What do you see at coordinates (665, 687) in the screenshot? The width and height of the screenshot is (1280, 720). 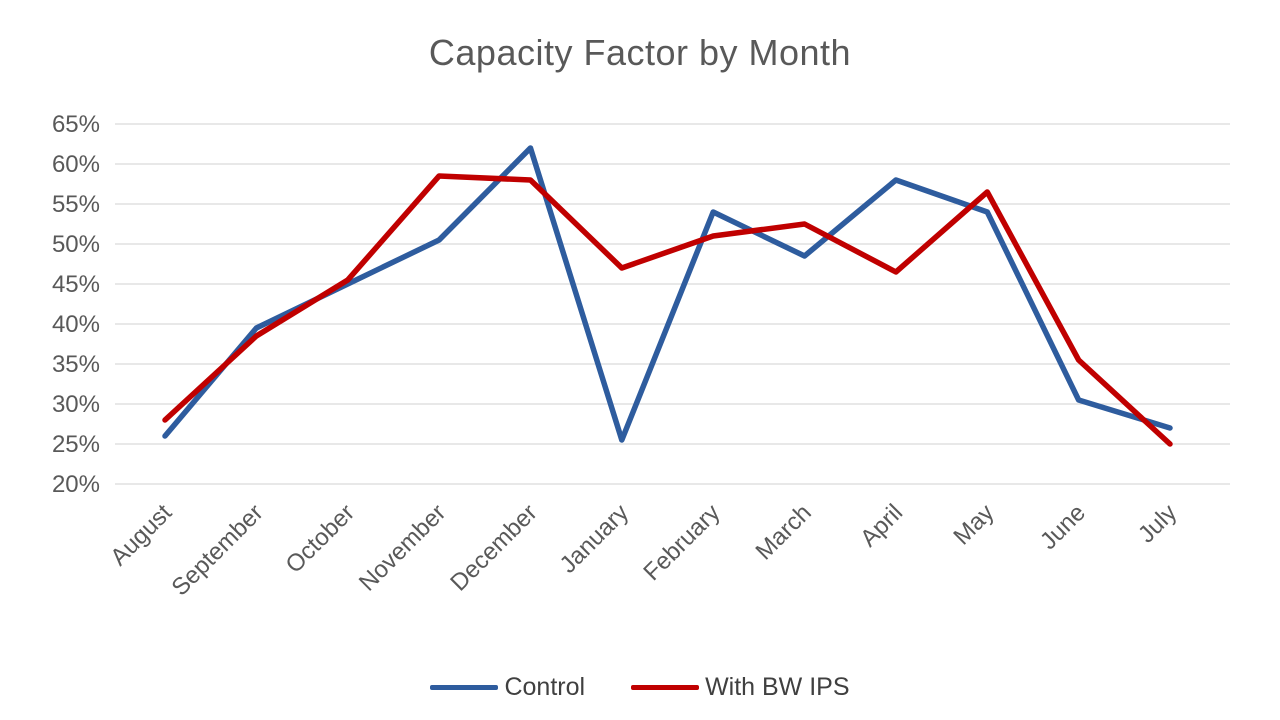 I see `with-bw-ips-line-swatch` at bounding box center [665, 687].